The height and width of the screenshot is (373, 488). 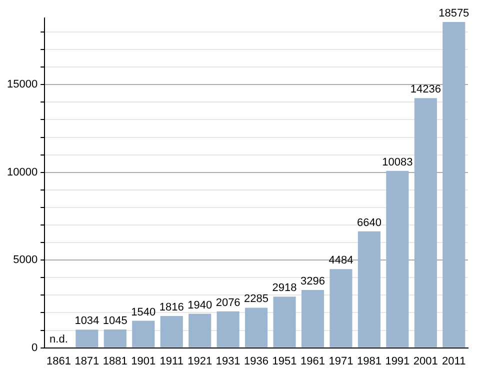 I want to click on data-label: 2285, so click(x=256, y=299).